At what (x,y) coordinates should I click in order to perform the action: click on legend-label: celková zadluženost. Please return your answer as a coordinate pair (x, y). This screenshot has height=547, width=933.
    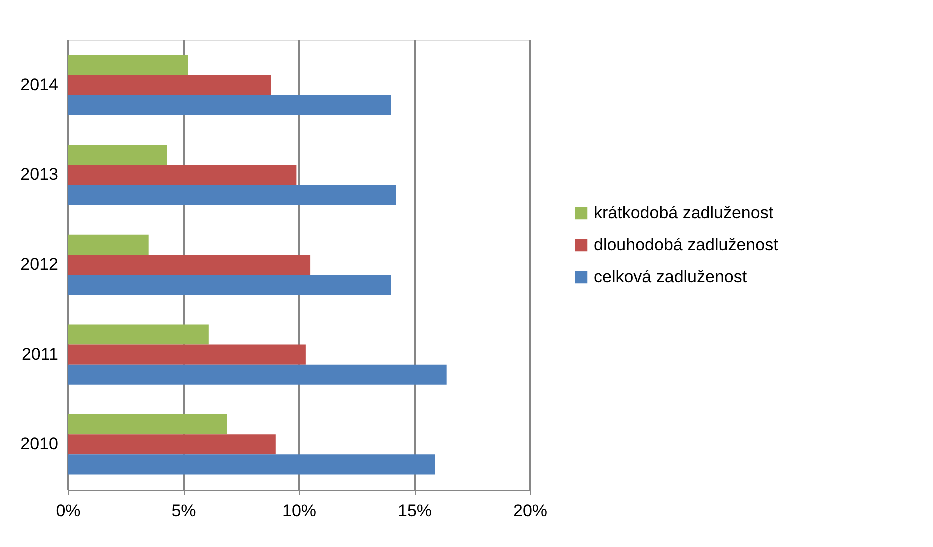
    Looking at the image, I should click on (671, 277).